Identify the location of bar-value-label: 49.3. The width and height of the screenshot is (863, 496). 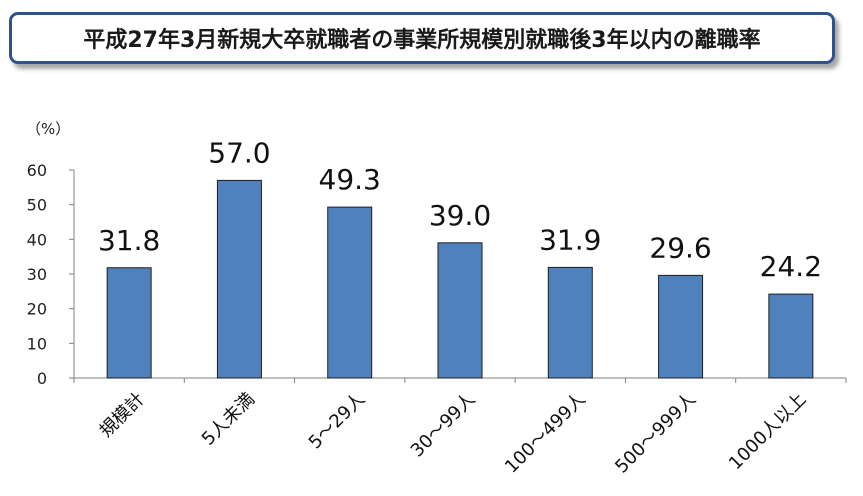
(350, 179).